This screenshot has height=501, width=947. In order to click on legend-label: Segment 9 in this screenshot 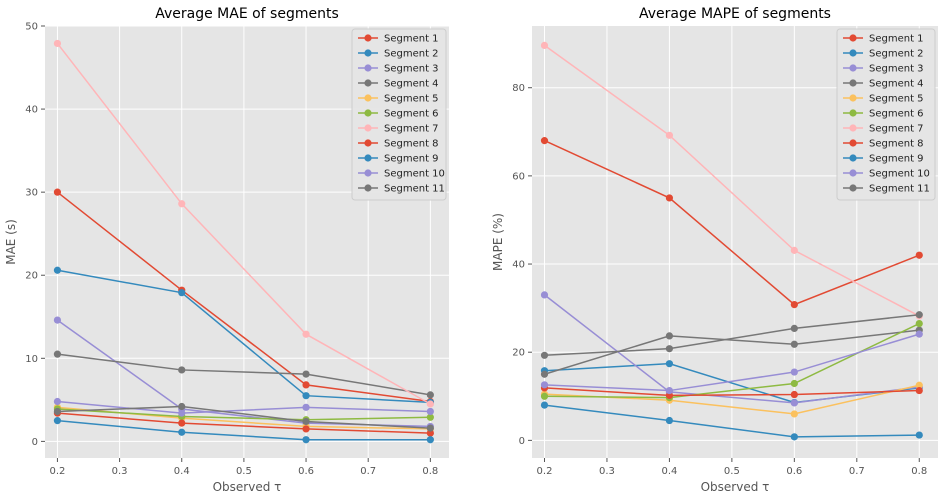, I will do `click(896, 159)`.